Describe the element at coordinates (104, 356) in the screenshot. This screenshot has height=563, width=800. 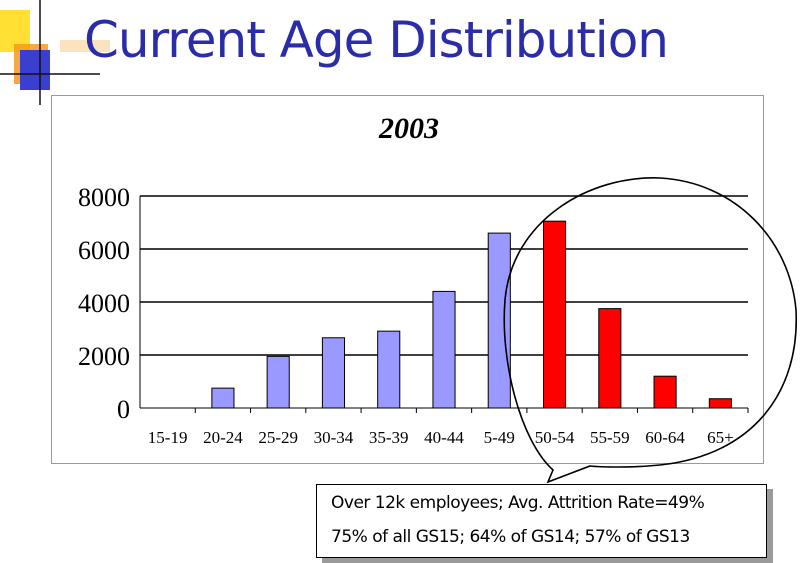
I see `y-tick-label: 2000` at that location.